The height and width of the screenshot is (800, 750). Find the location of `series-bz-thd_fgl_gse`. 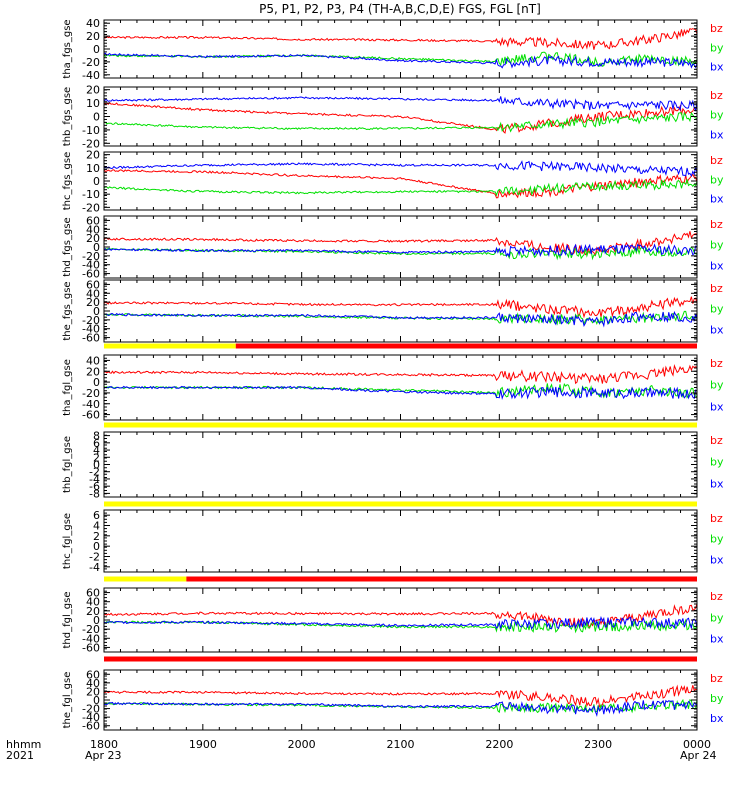

series-bz-thd_fgl_gse is located at coordinates (400, 616).